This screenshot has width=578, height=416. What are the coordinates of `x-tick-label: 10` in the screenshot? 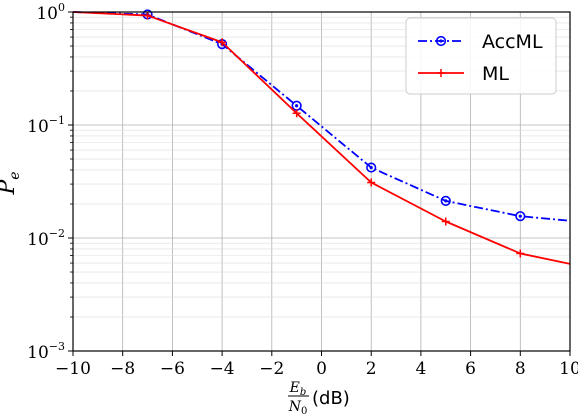 It's located at (568, 369).